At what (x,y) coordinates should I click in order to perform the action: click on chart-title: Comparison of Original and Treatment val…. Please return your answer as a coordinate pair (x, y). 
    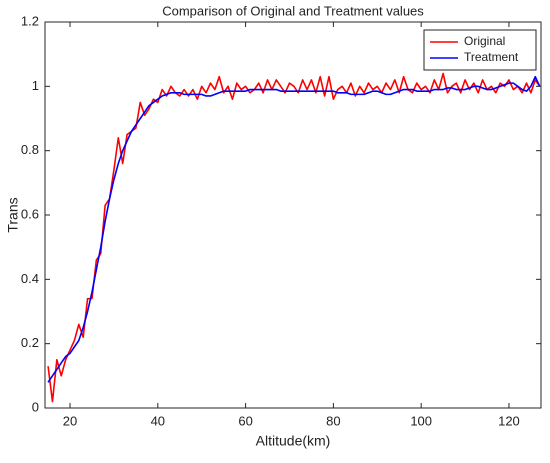
    Looking at the image, I should click on (293, 10).